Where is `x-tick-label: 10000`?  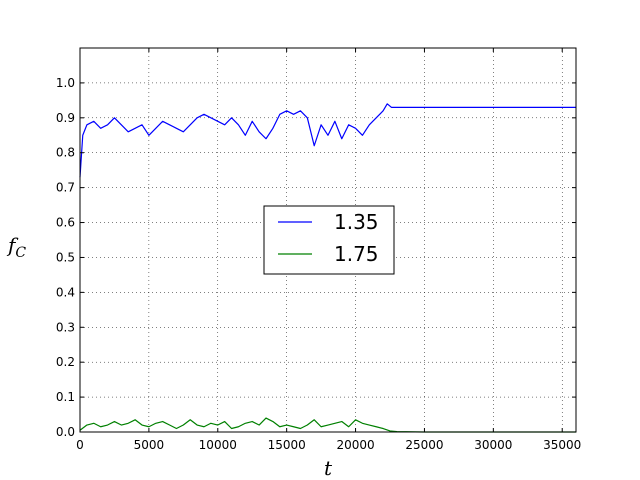
x-tick-label: 10000 is located at coordinates (218, 445).